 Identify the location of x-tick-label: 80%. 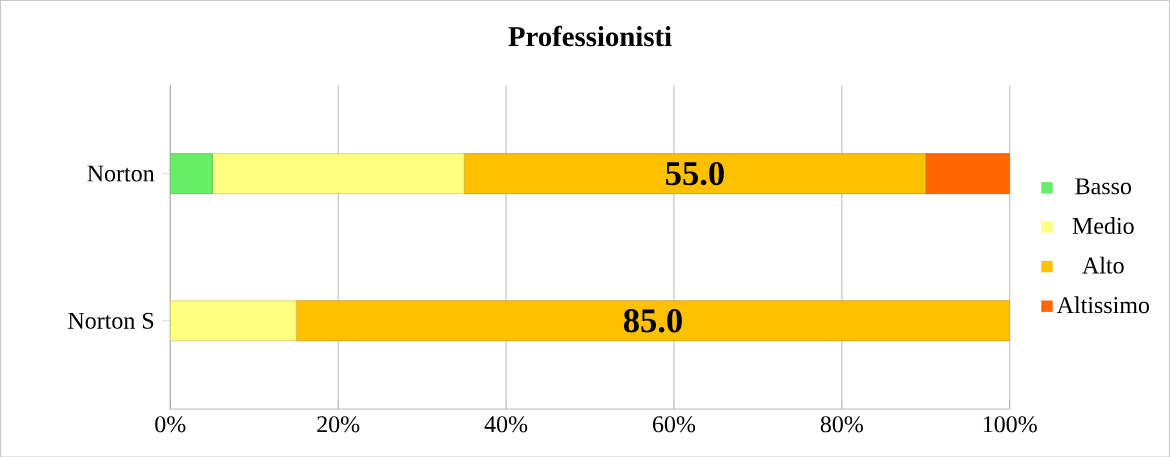
(841, 424).